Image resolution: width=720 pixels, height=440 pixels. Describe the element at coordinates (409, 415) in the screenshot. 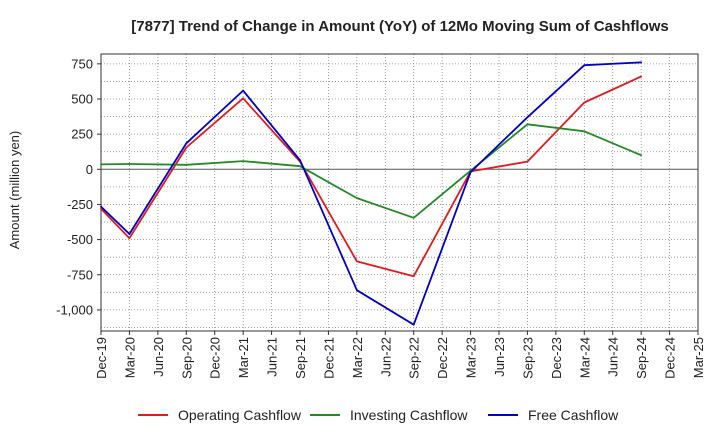

I see `legend-label-investing-cashflow: Investing Cashflow` at that location.